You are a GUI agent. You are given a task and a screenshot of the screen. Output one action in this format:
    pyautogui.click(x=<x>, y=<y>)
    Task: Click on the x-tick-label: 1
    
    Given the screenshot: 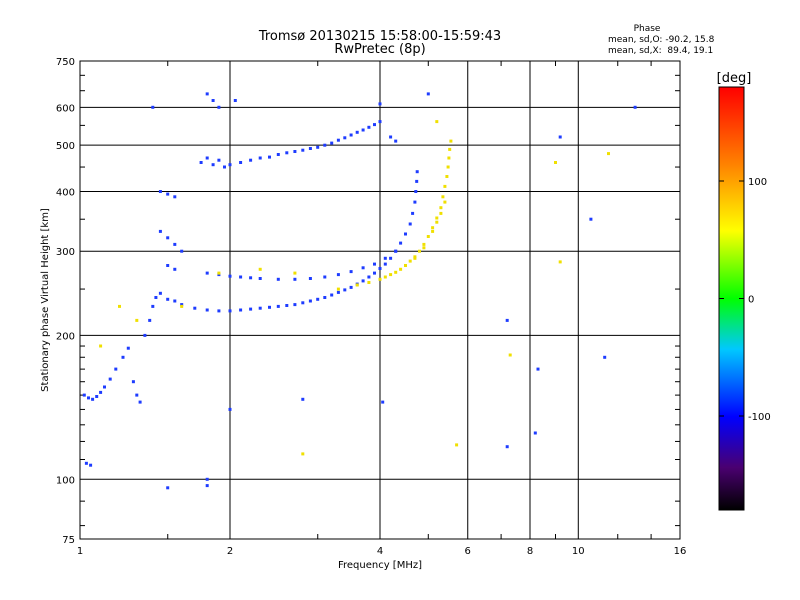 What is the action you would take?
    pyautogui.click(x=80, y=551)
    